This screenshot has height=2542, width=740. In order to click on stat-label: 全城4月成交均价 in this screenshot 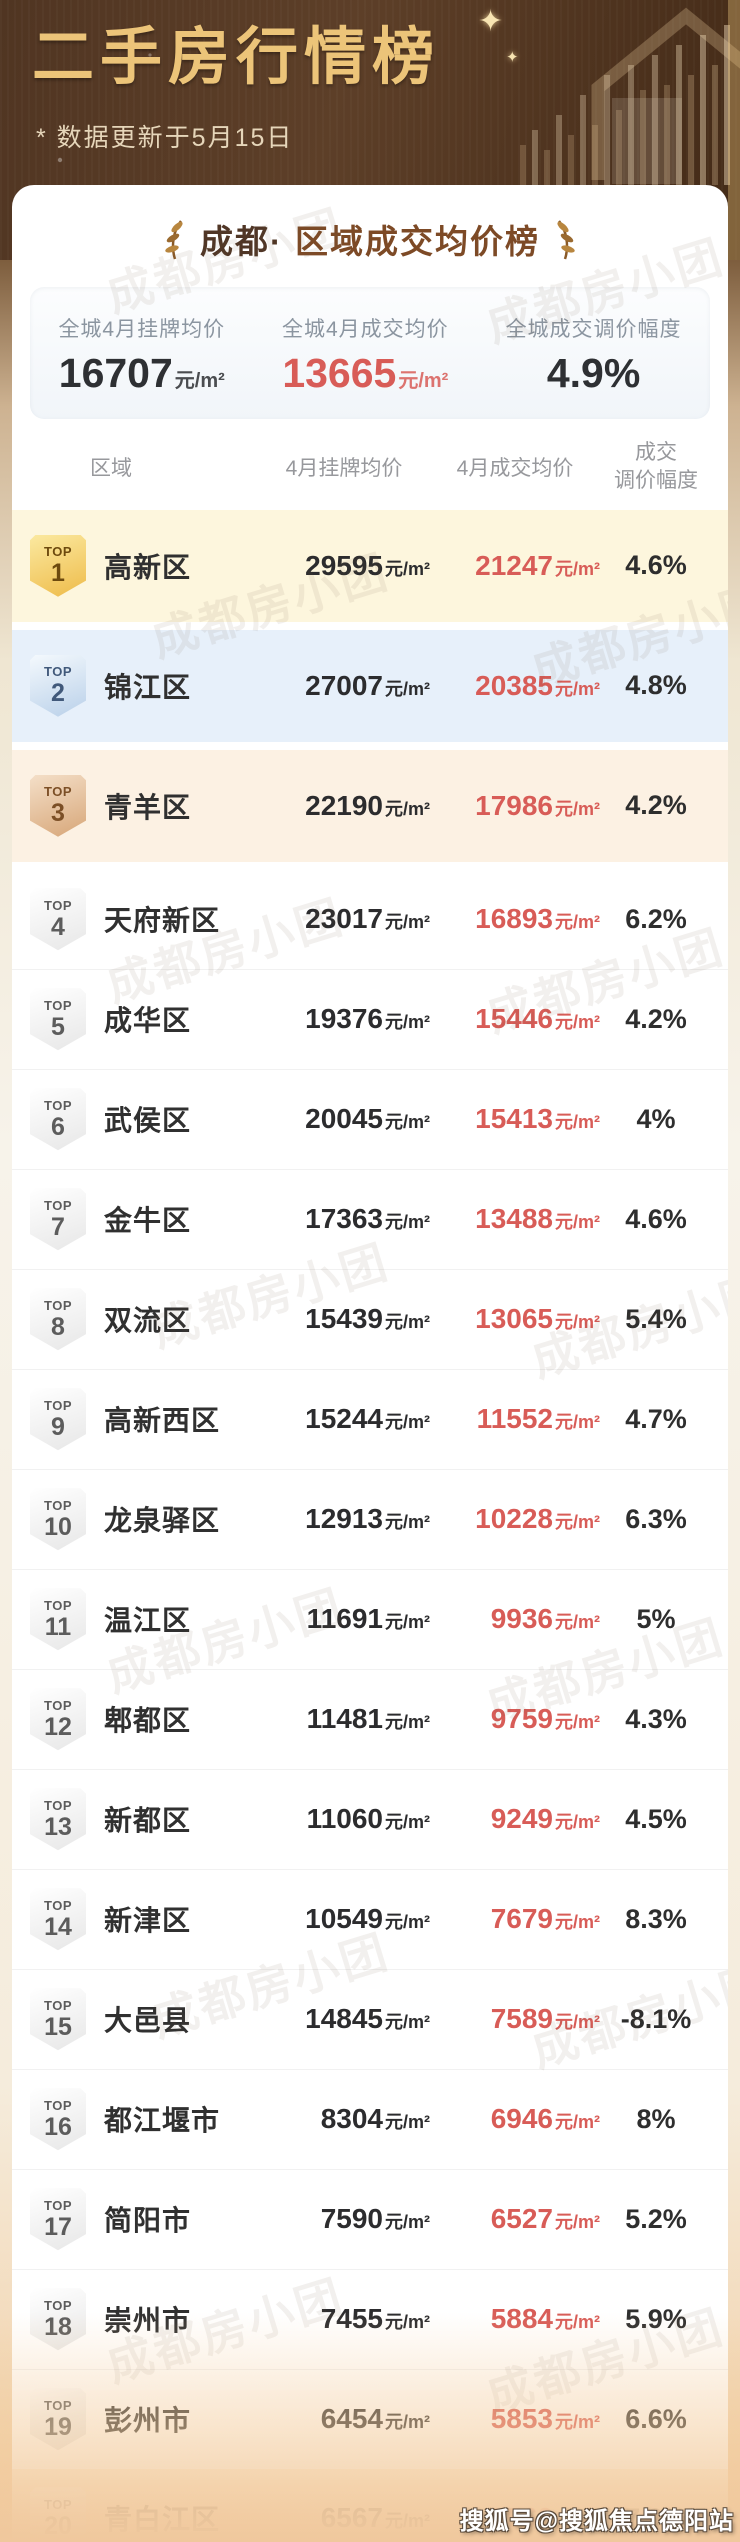, I will do `click(365, 329)`.